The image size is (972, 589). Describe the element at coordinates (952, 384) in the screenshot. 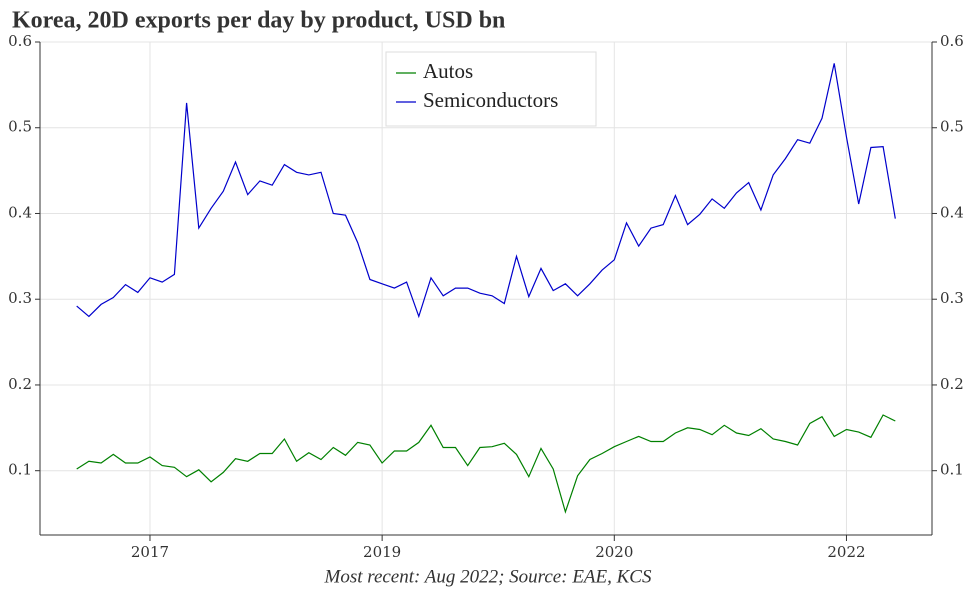

I see `y2-tick-label: 0.2` at that location.